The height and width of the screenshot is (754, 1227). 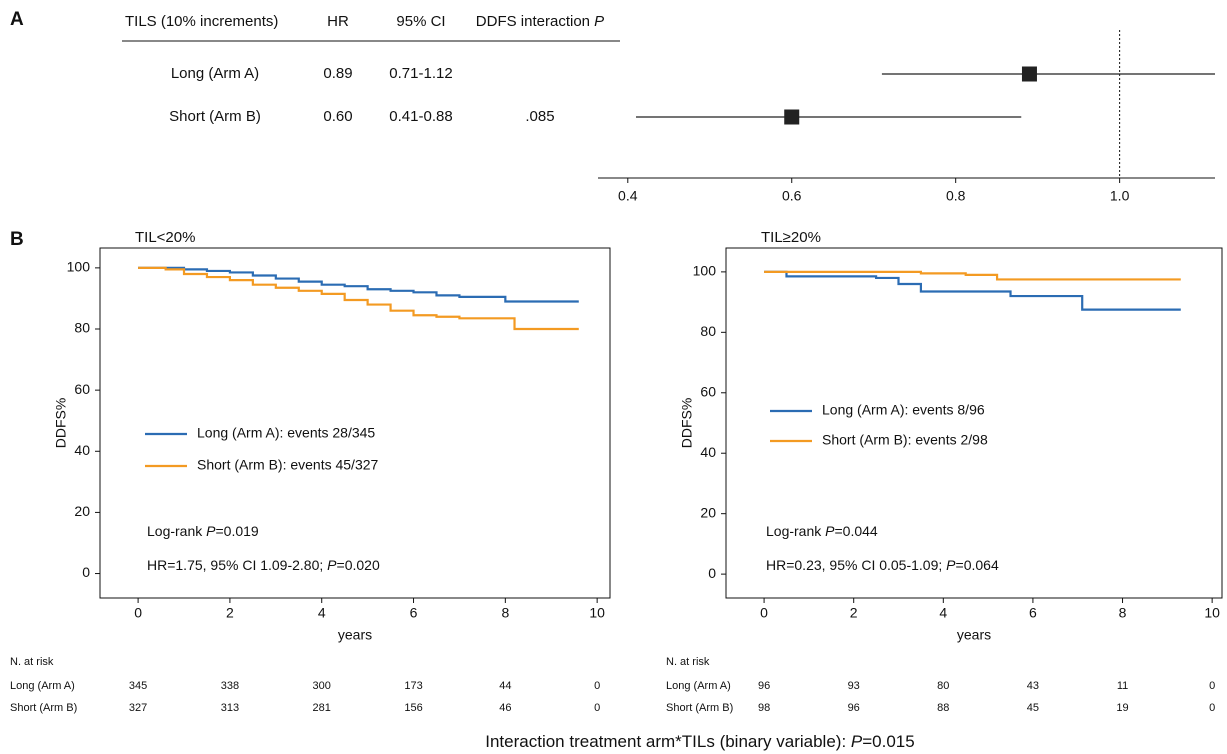 What do you see at coordinates (338, 21) in the screenshot?
I see `table-header: HR` at bounding box center [338, 21].